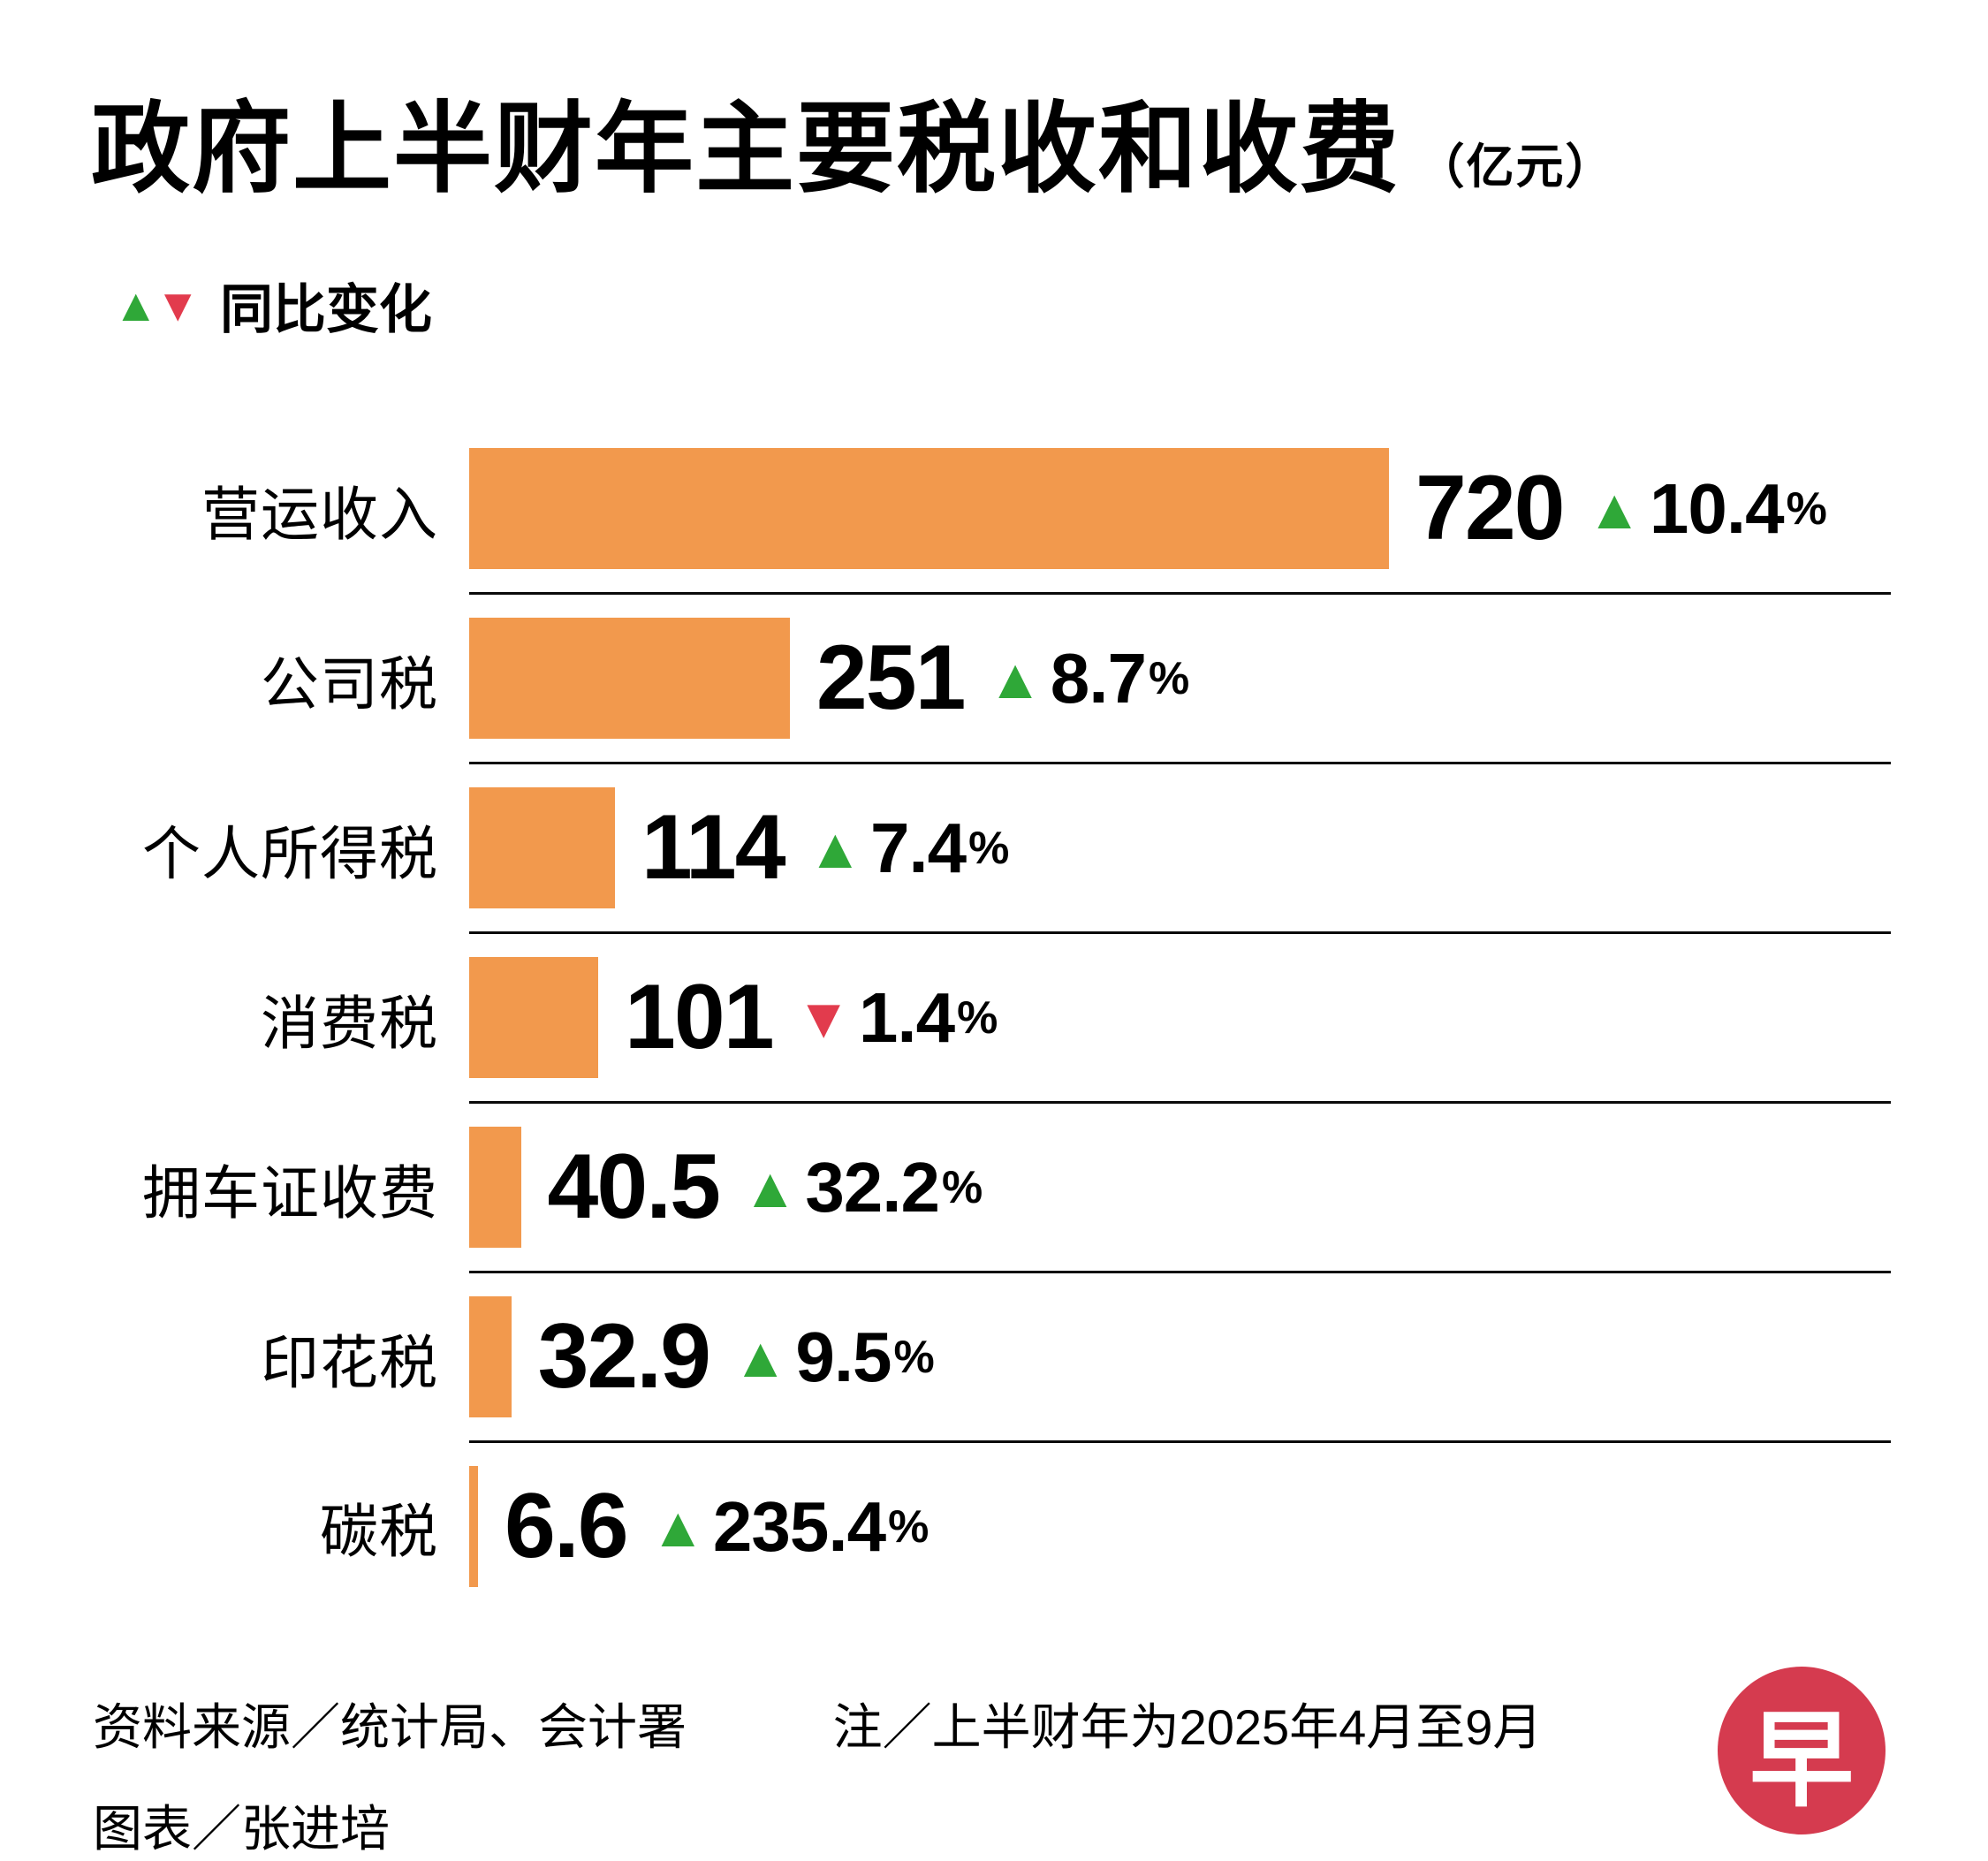 This screenshot has height=1861, width=1988. What do you see at coordinates (325, 309) in the screenshot?
I see `legend-label: 同比变化` at bounding box center [325, 309].